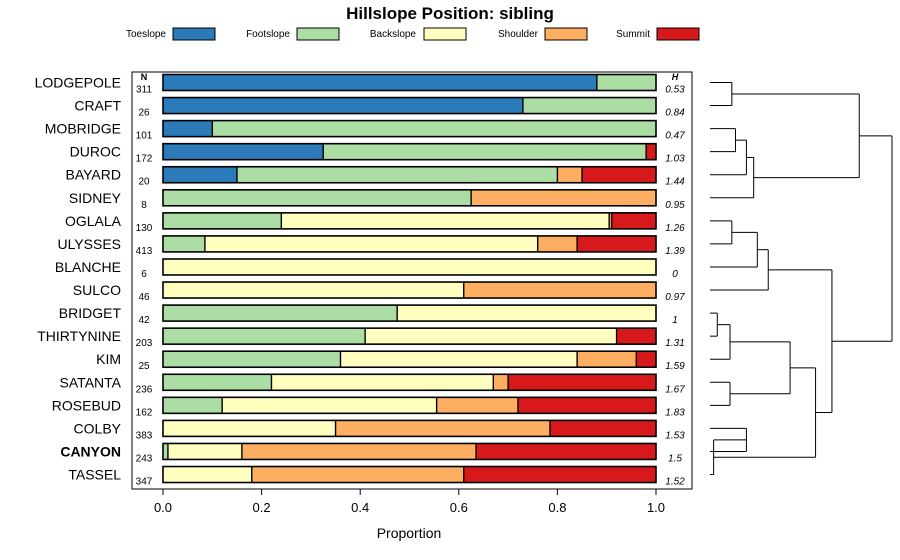 Image resolution: width=900 pixels, height=560 pixels. Describe the element at coordinates (675, 251) in the screenshot. I see `h-label: 1.39` at that location.